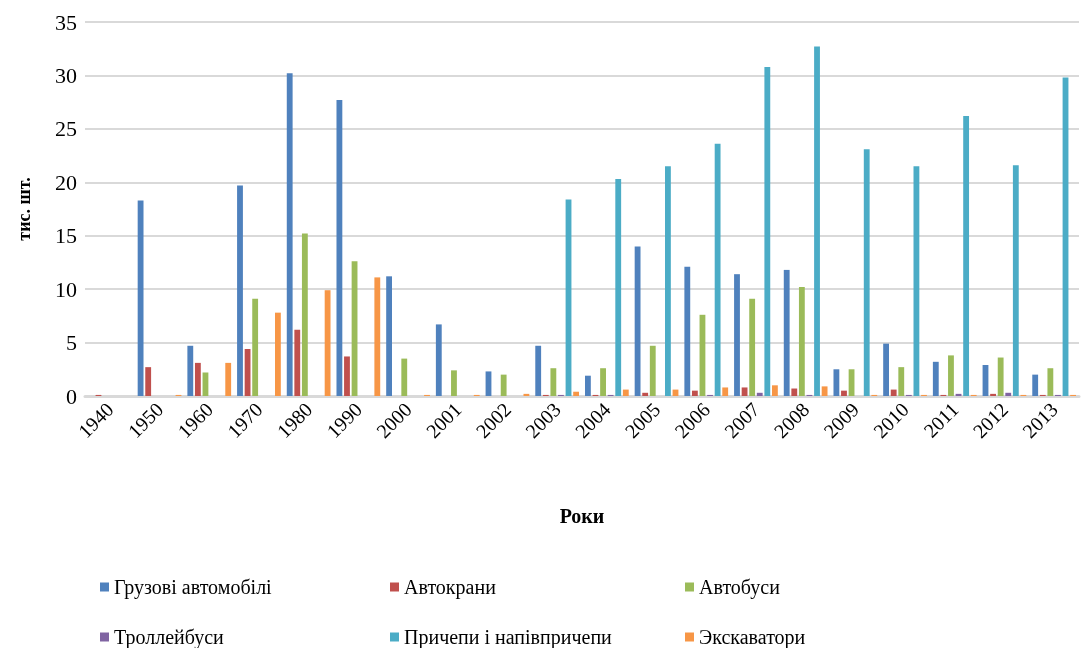 The width and height of the screenshot is (1087, 648). Describe the element at coordinates (294, 420) in the screenshot. I see `x-tick-label: 1980` at that location.